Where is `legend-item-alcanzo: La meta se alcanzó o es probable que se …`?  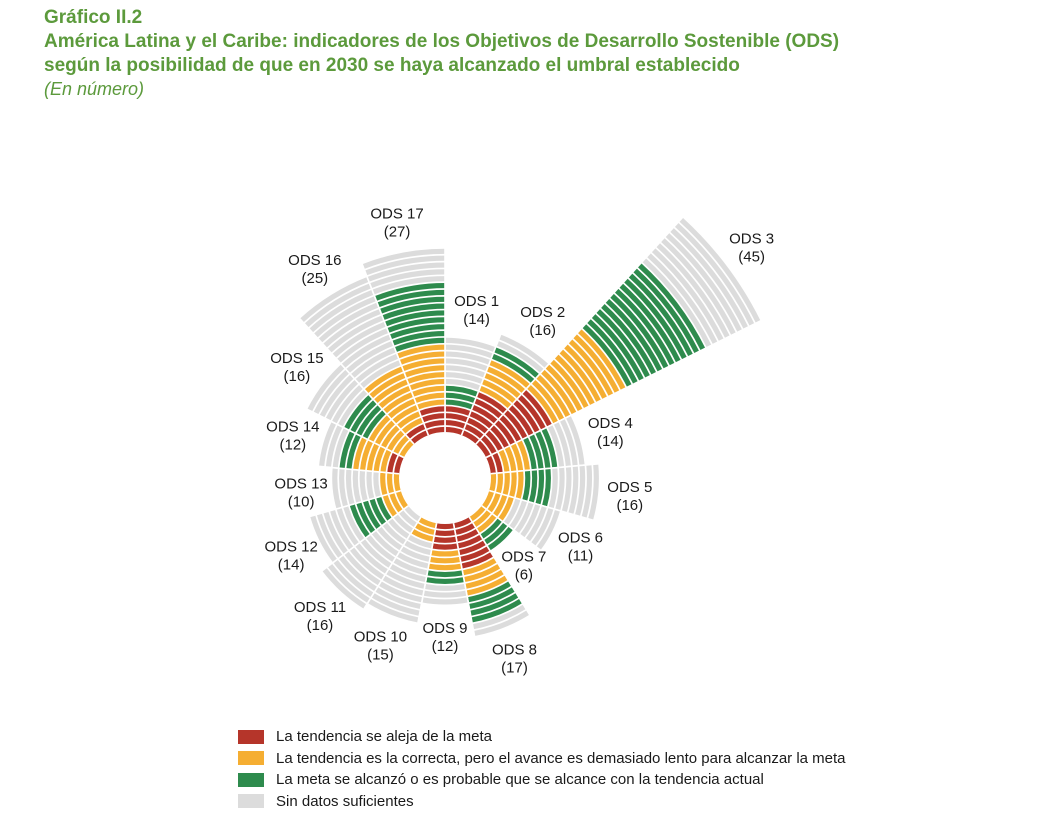 legend-item-alcanzo: La meta se alcanzó o es probable que se … is located at coordinates (542, 780).